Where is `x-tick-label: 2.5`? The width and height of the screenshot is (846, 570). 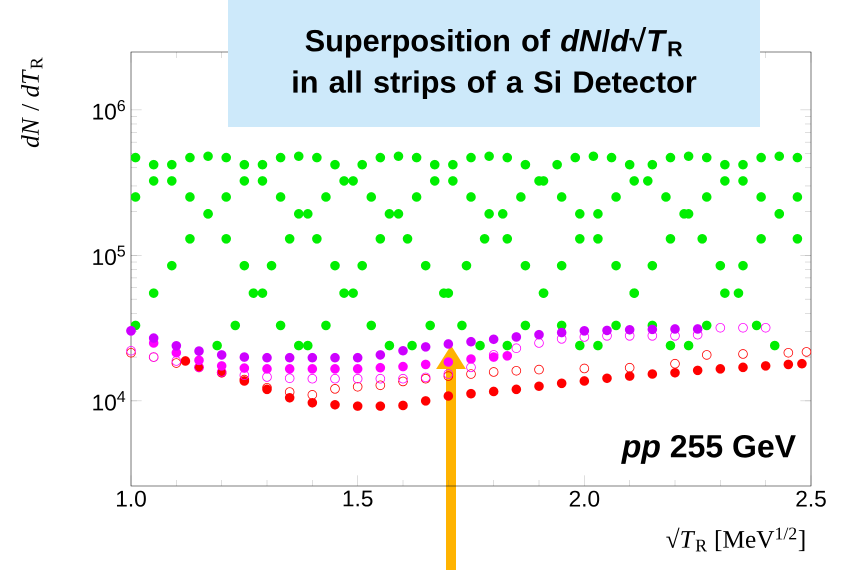
x-tick-label: 2.5 is located at coordinates (811, 498).